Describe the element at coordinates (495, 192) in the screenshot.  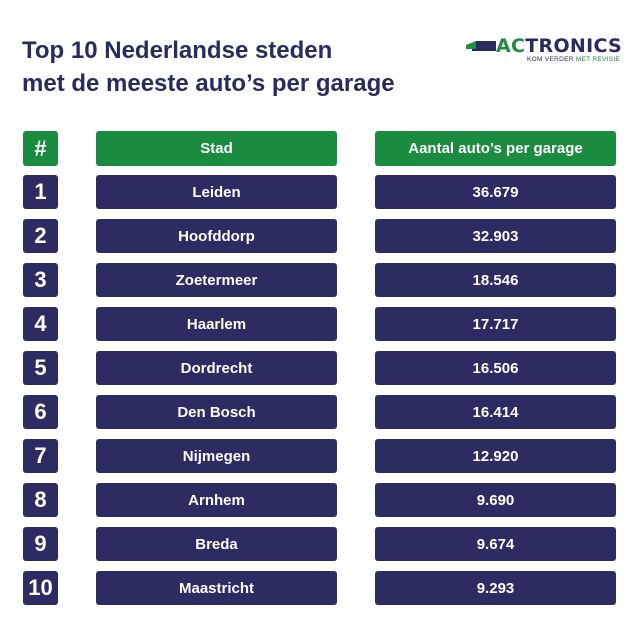
I see `row-value: 36.679` at that location.